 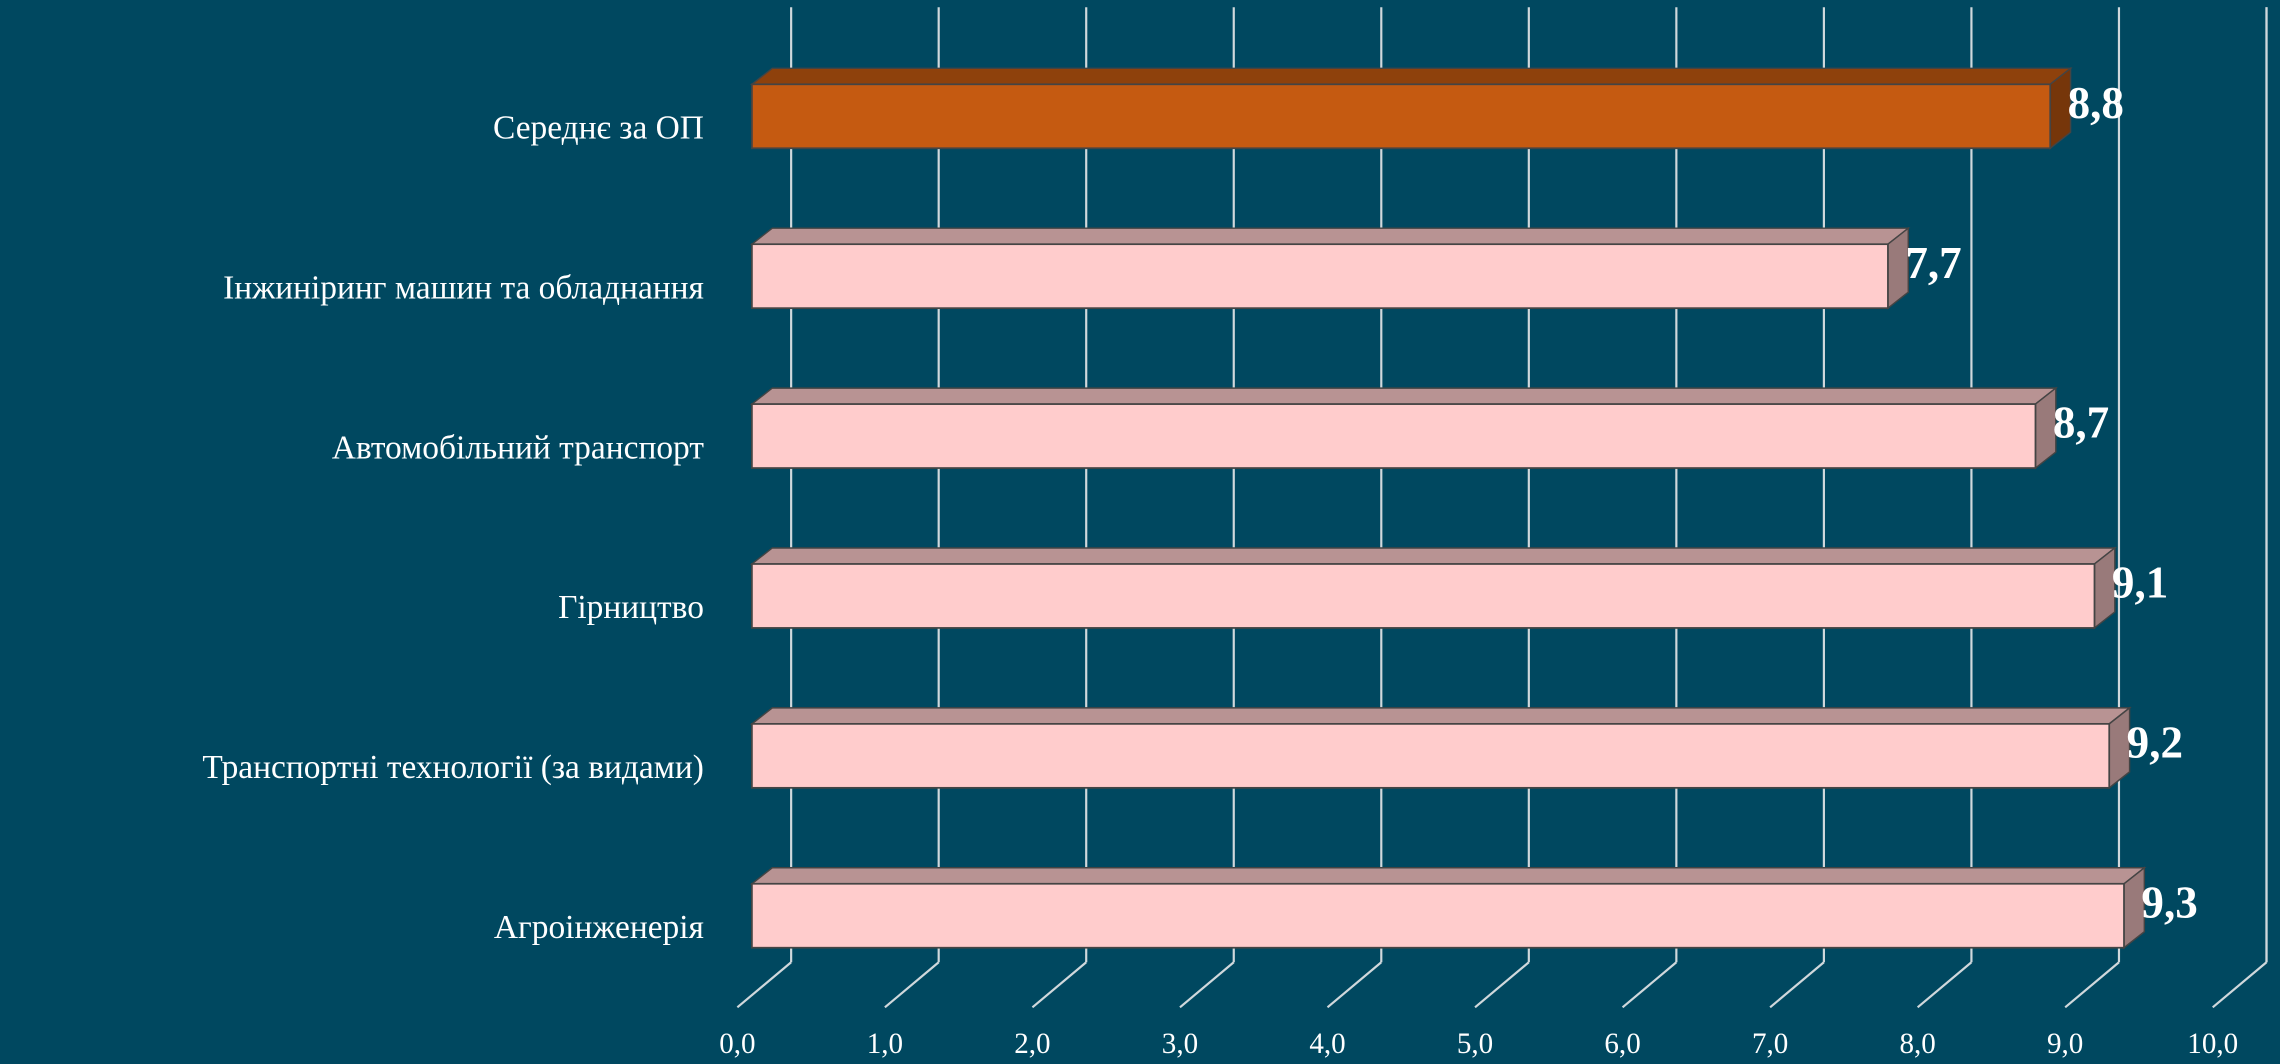 What do you see at coordinates (1032, 1044) in the screenshot?
I see `x-tick-label: 2,0` at bounding box center [1032, 1044].